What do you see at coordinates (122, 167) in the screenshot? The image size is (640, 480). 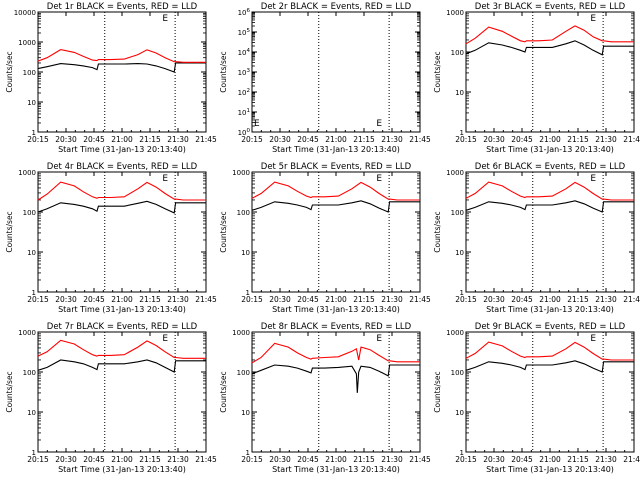 I see `chart-title: Det 4r BLACK = Events, RED = LLD` at bounding box center [122, 167].